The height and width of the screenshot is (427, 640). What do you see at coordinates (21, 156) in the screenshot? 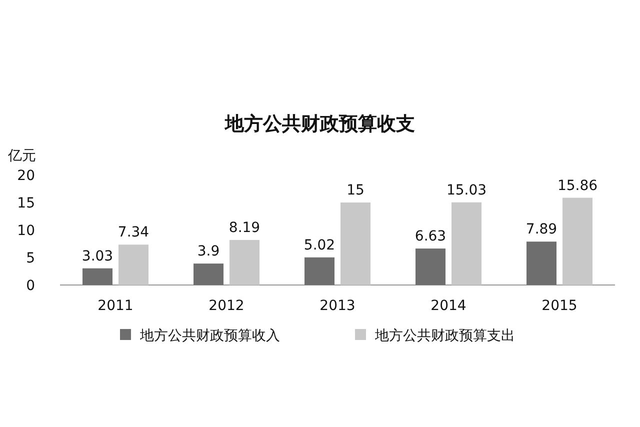
I see `y-axis-title: 亿元` at bounding box center [21, 156].